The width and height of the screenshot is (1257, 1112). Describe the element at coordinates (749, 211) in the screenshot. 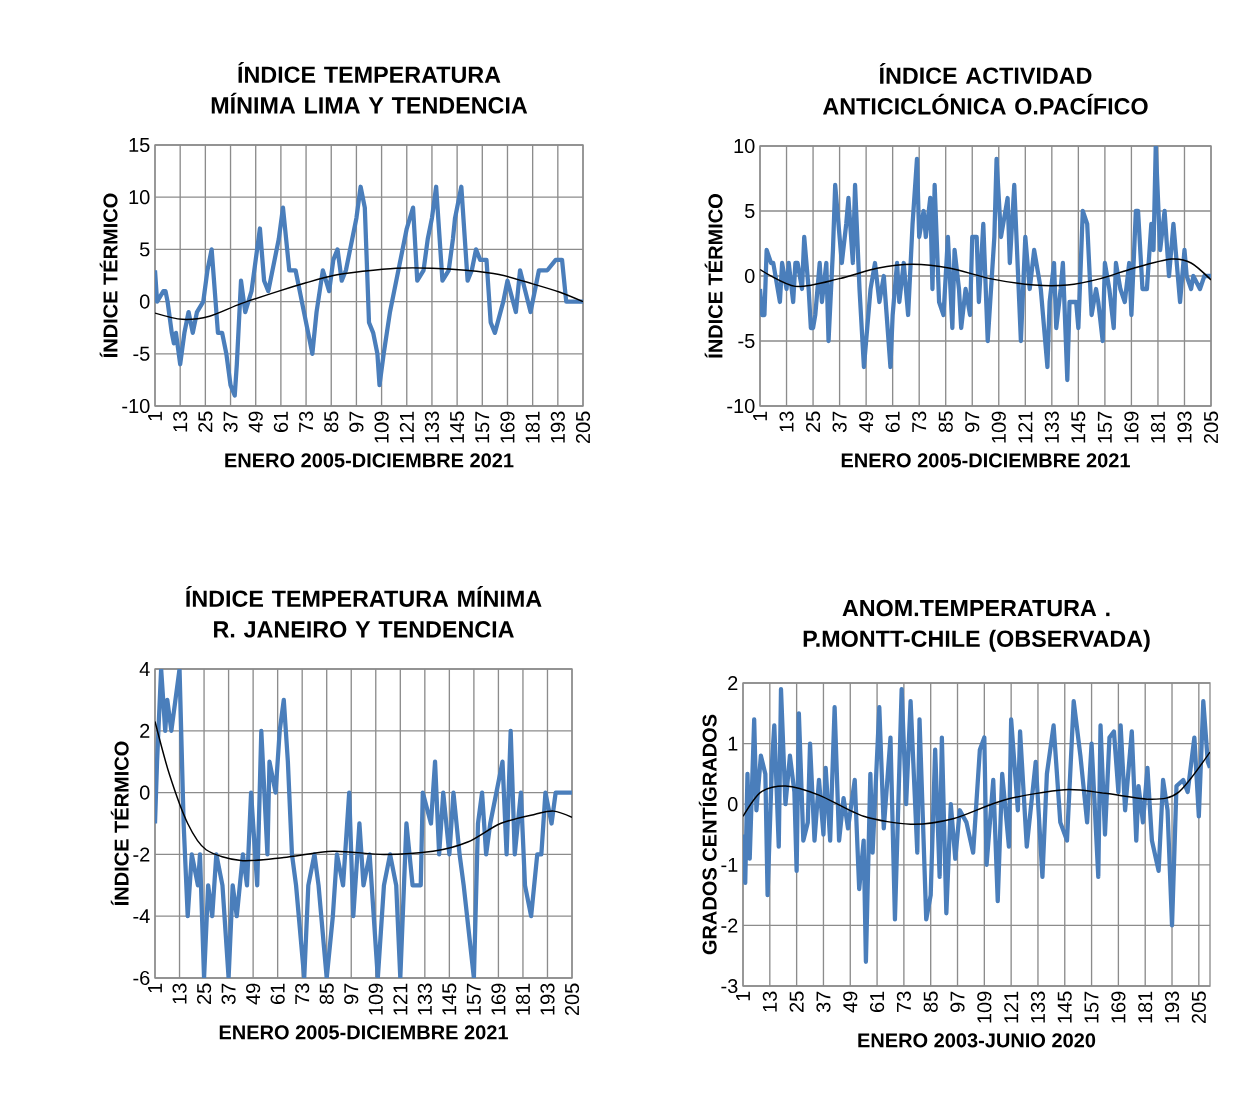

I see `y-tick-label: 5` at that location.